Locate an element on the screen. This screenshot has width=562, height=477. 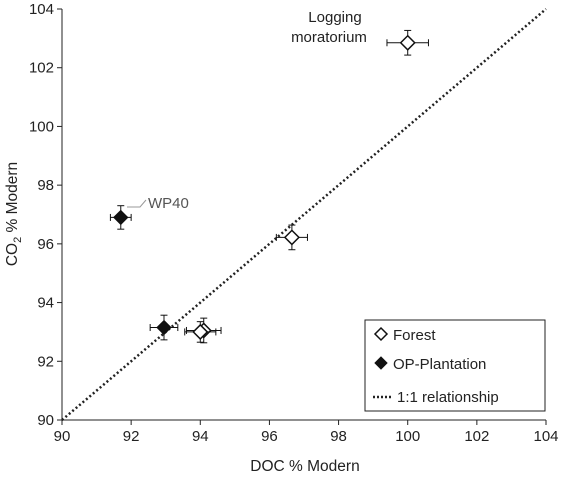
annotation-wp40: WP40 is located at coordinates (158, 203).